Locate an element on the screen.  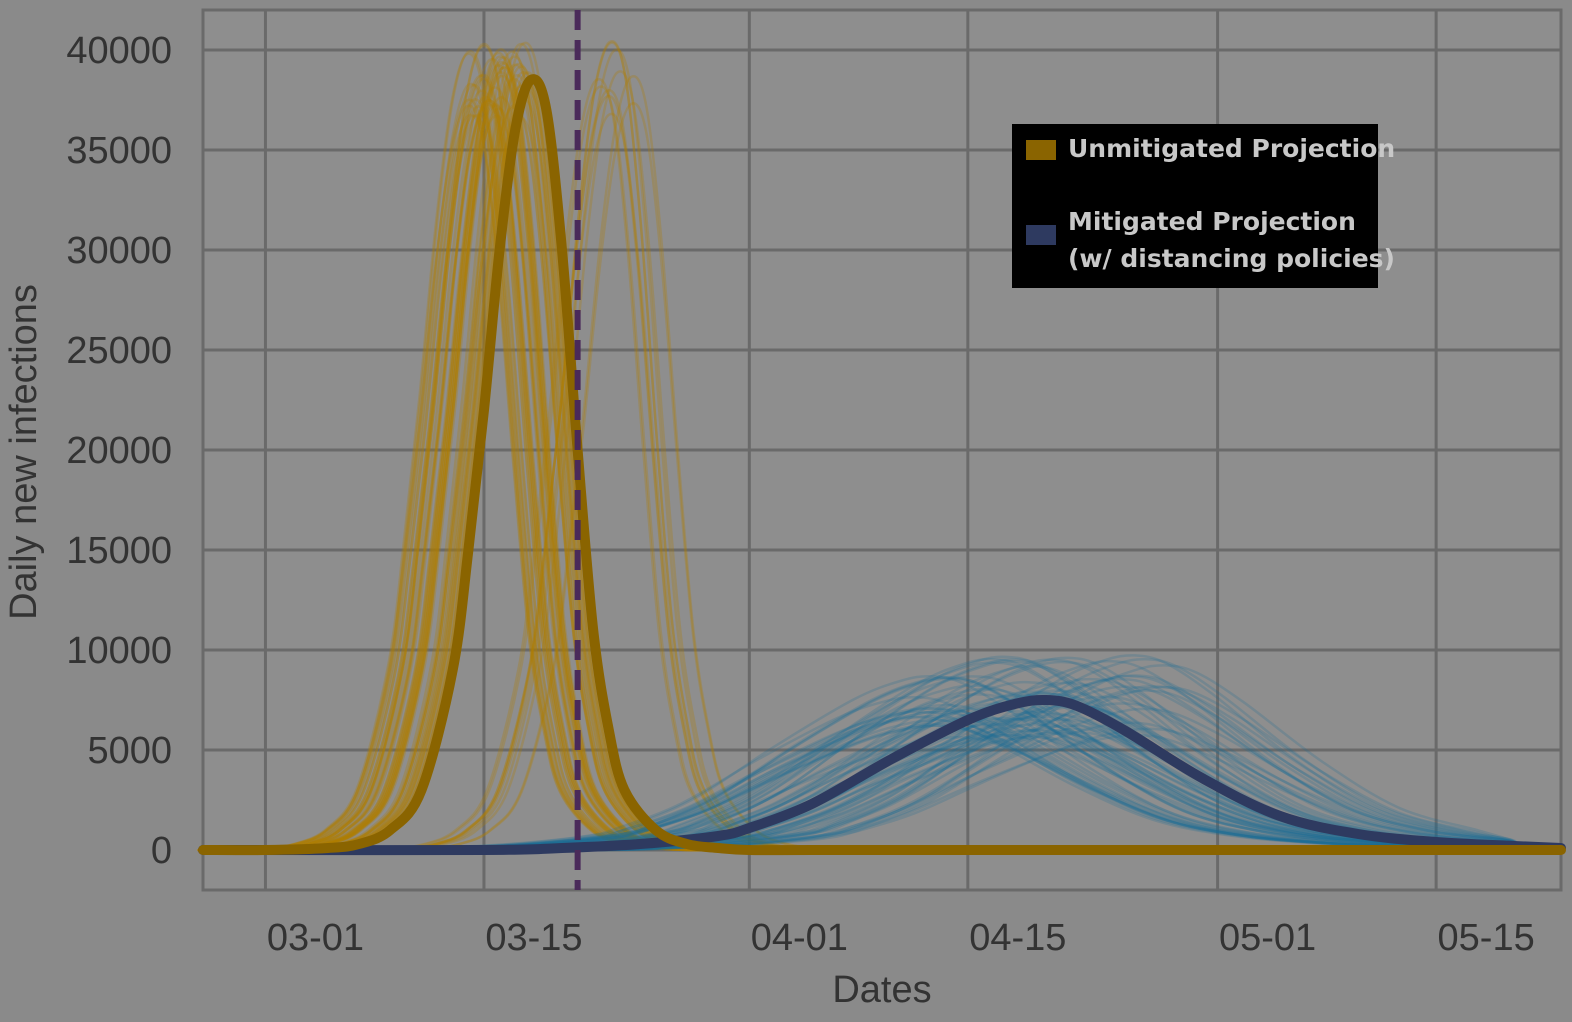
y-tick-label: 30000 is located at coordinates (119, 251).